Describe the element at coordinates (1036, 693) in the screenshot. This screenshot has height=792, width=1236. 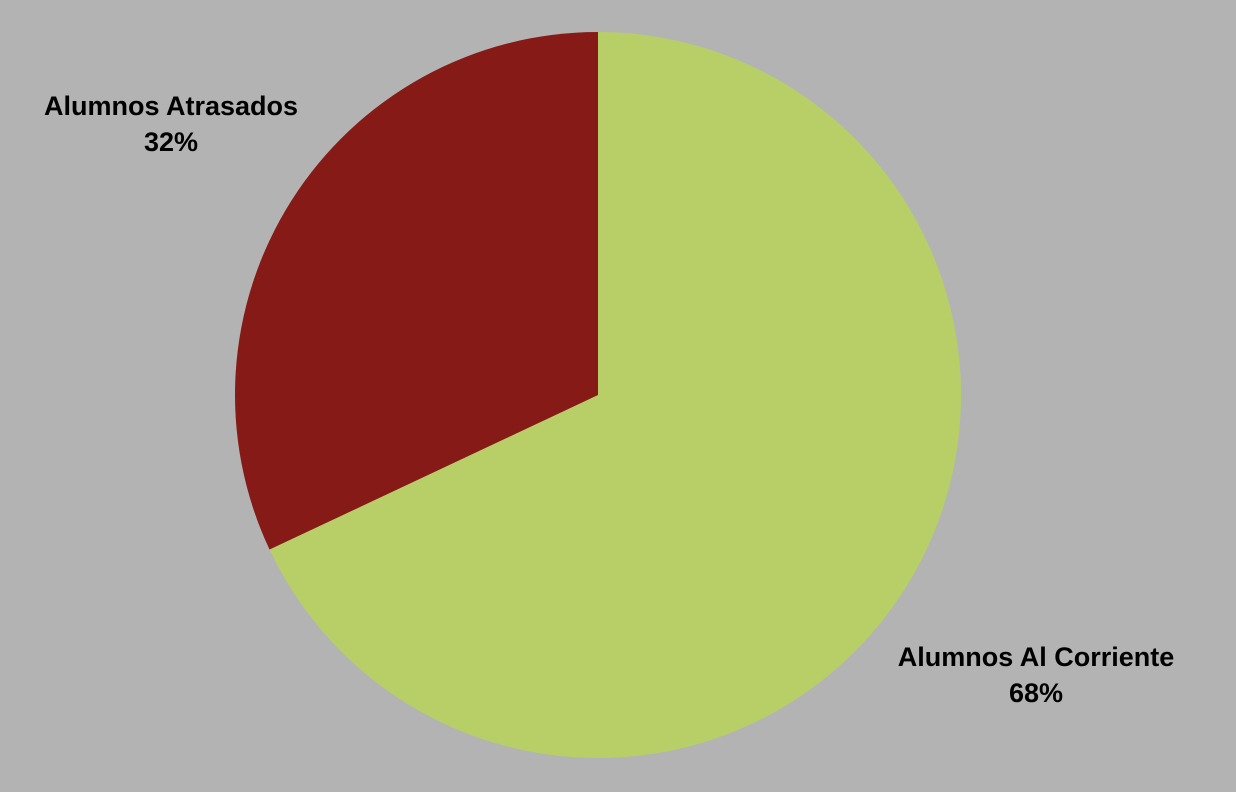
I see `slice-label-value: 68%` at that location.